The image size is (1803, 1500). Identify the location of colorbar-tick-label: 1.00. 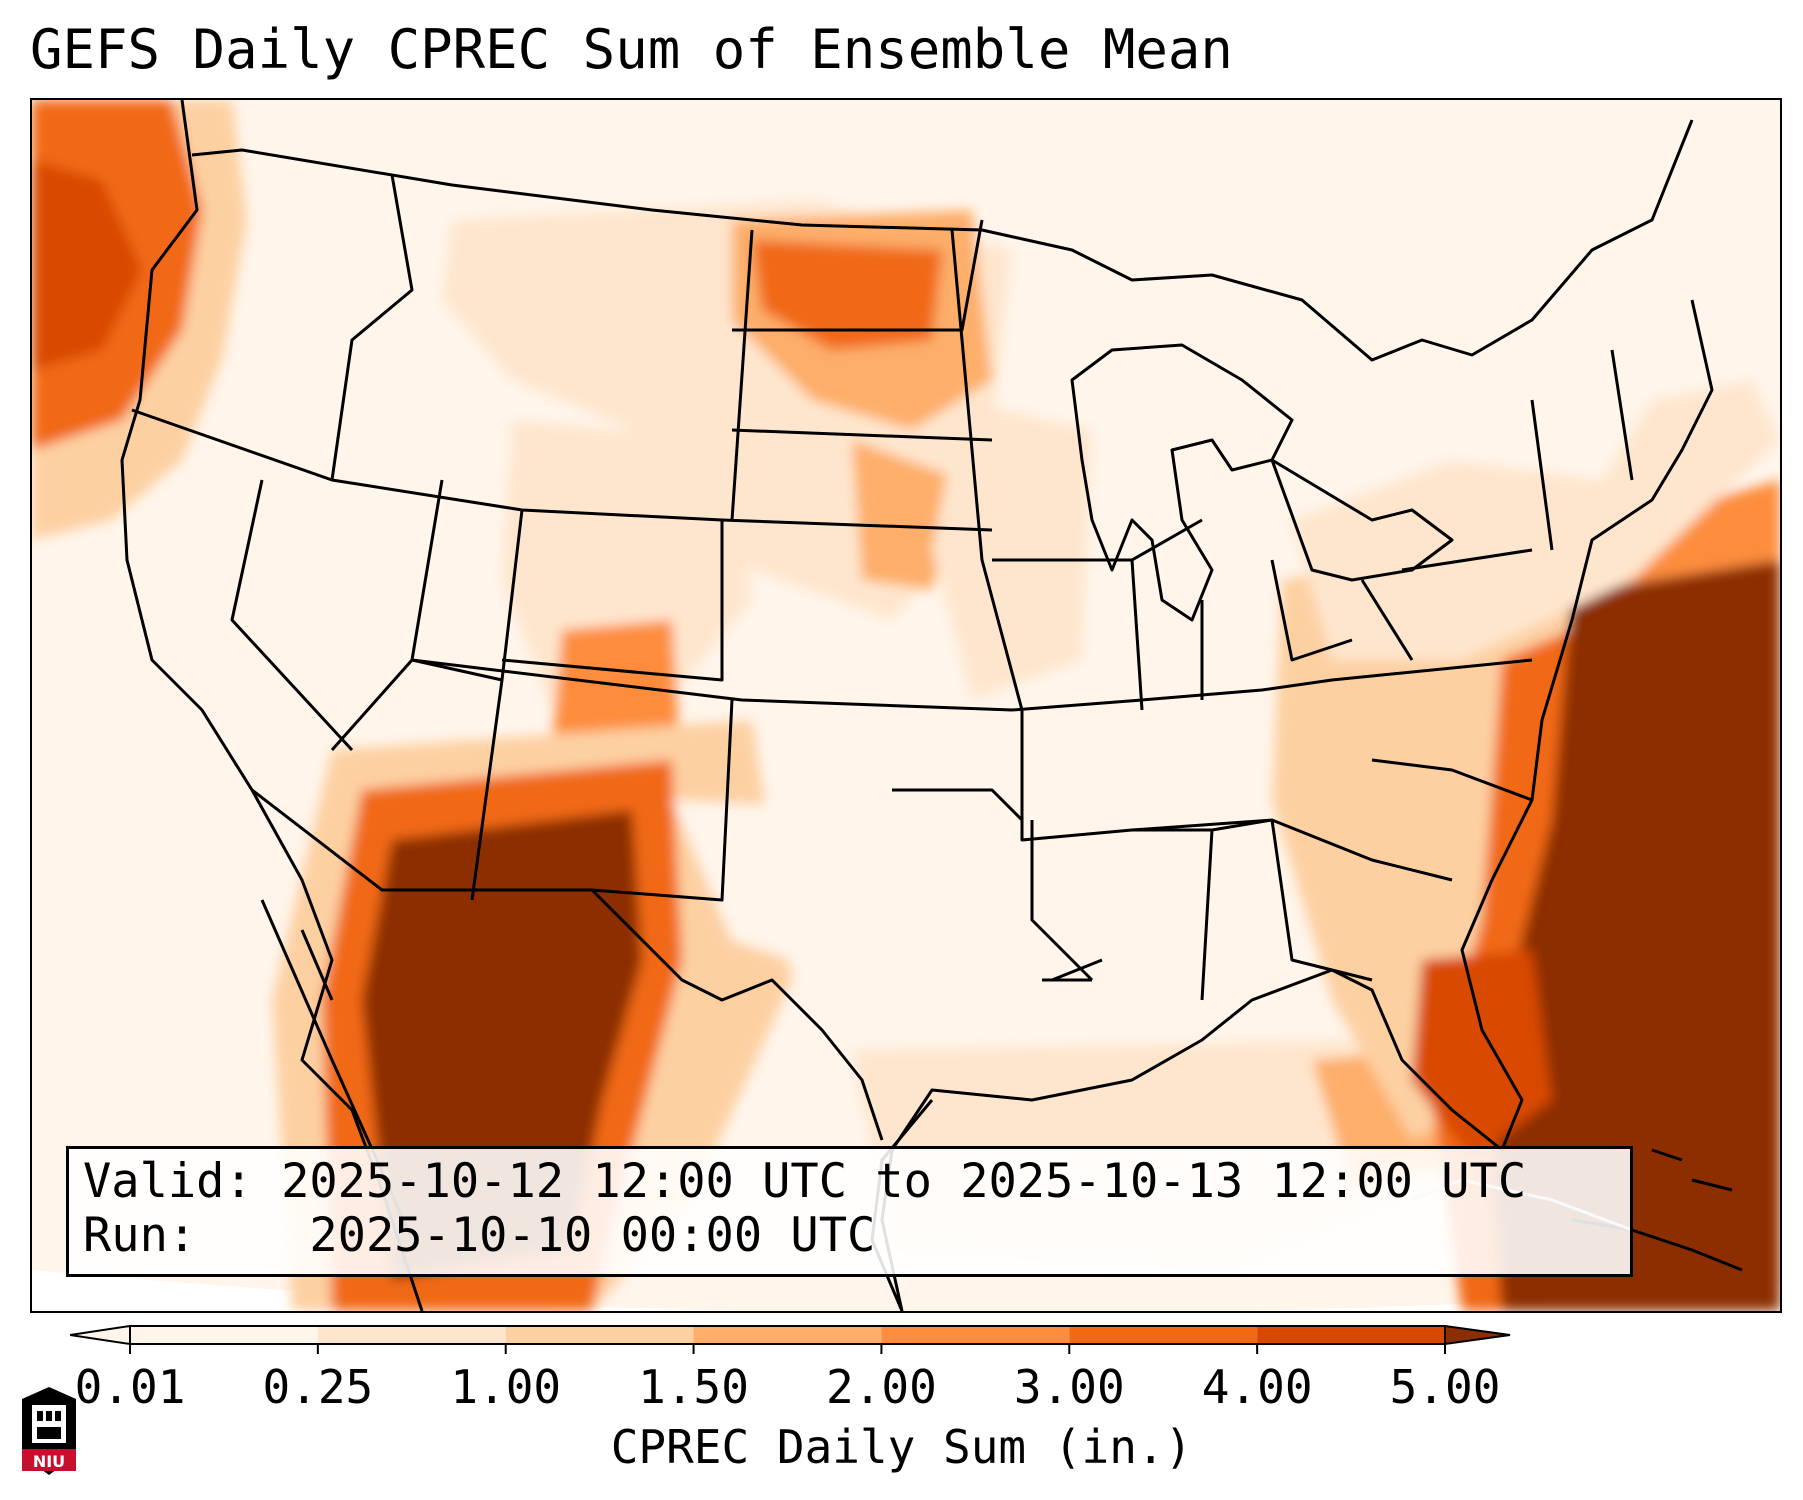
(506, 1387).